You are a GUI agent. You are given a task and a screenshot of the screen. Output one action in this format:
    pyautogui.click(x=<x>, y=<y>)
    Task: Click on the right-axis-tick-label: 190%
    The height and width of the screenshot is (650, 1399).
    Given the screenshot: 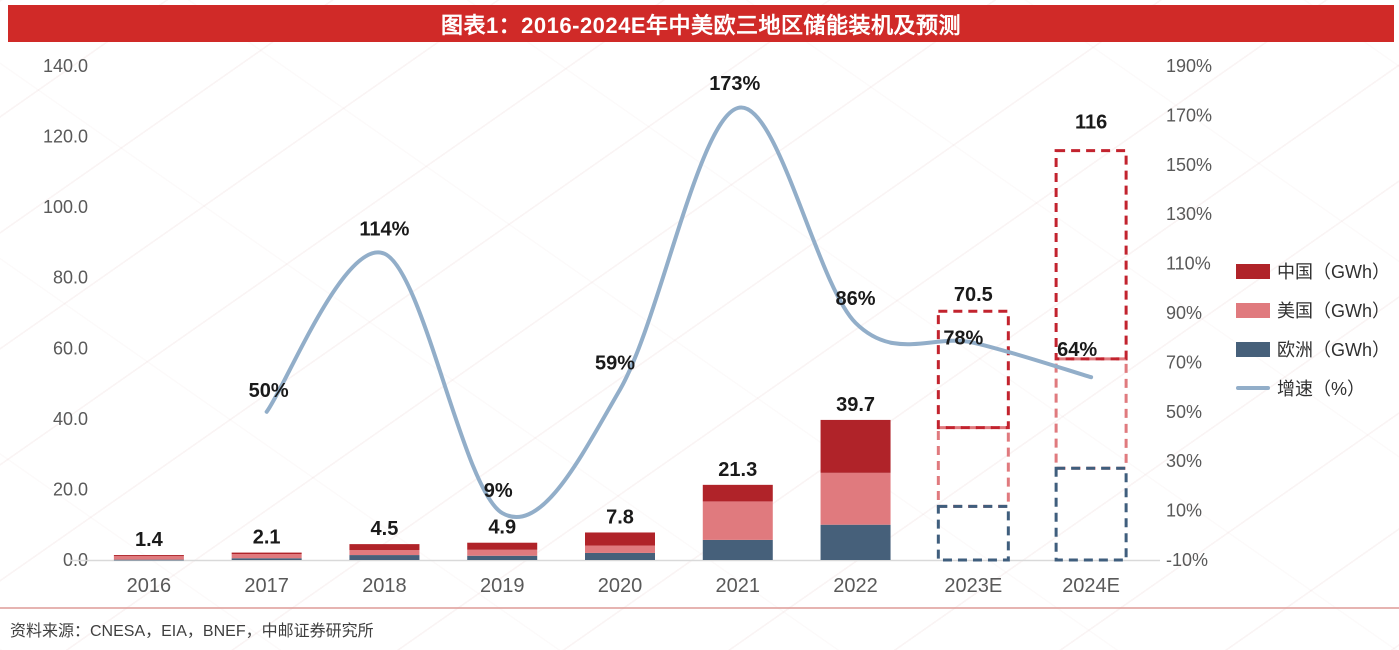 What is the action you would take?
    pyautogui.click(x=1189, y=66)
    